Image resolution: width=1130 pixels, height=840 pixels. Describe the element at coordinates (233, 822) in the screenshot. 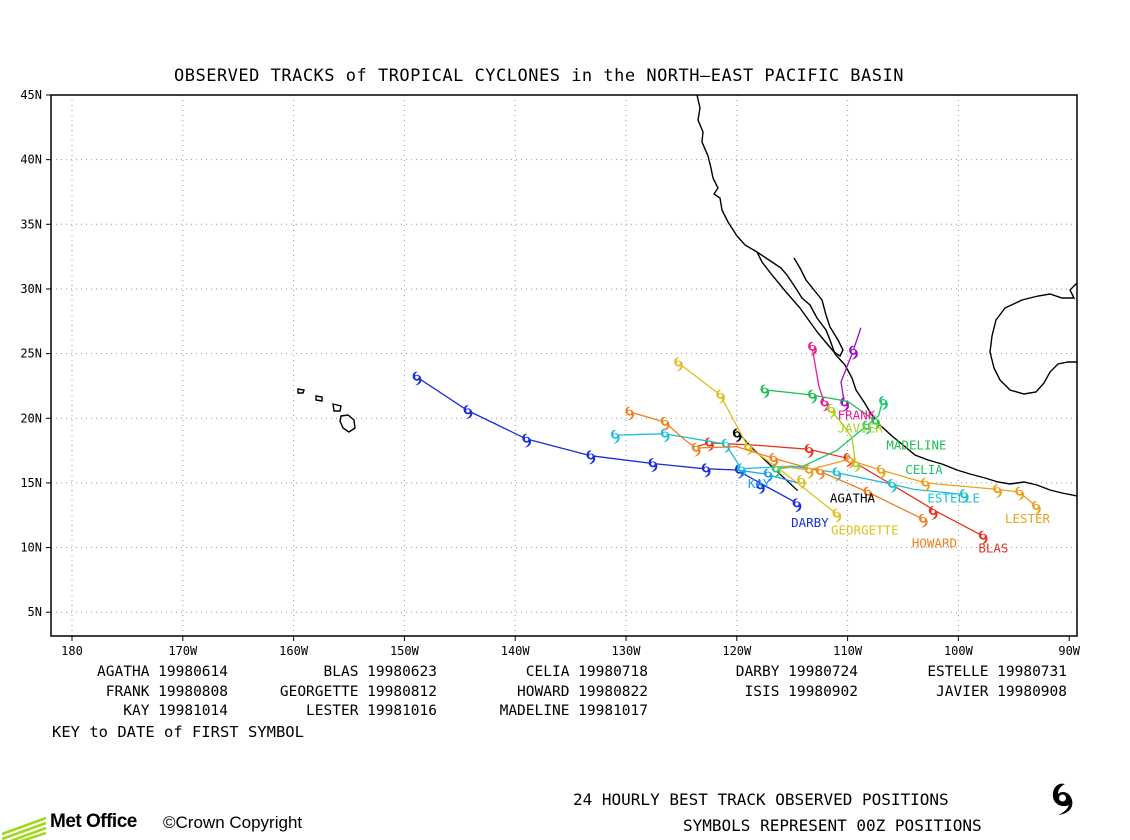

I see `copyright-notice: ©Crown Copyright` at that location.